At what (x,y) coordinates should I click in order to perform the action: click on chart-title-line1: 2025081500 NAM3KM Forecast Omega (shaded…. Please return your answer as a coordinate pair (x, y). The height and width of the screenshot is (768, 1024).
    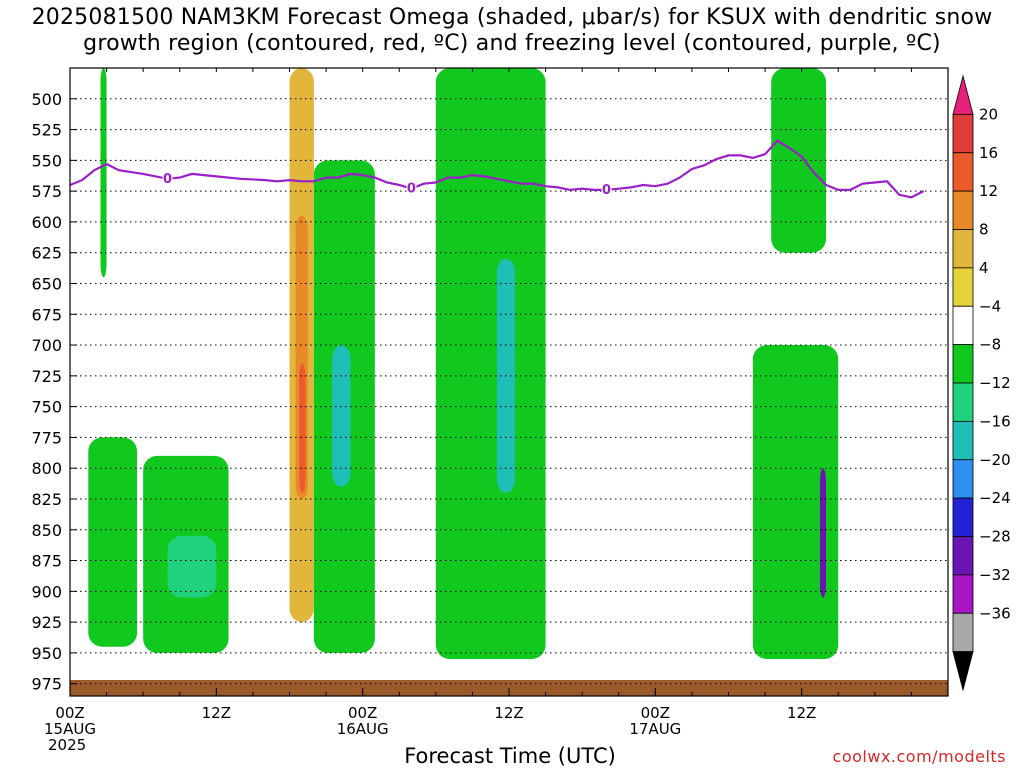
    Looking at the image, I should click on (512, 17).